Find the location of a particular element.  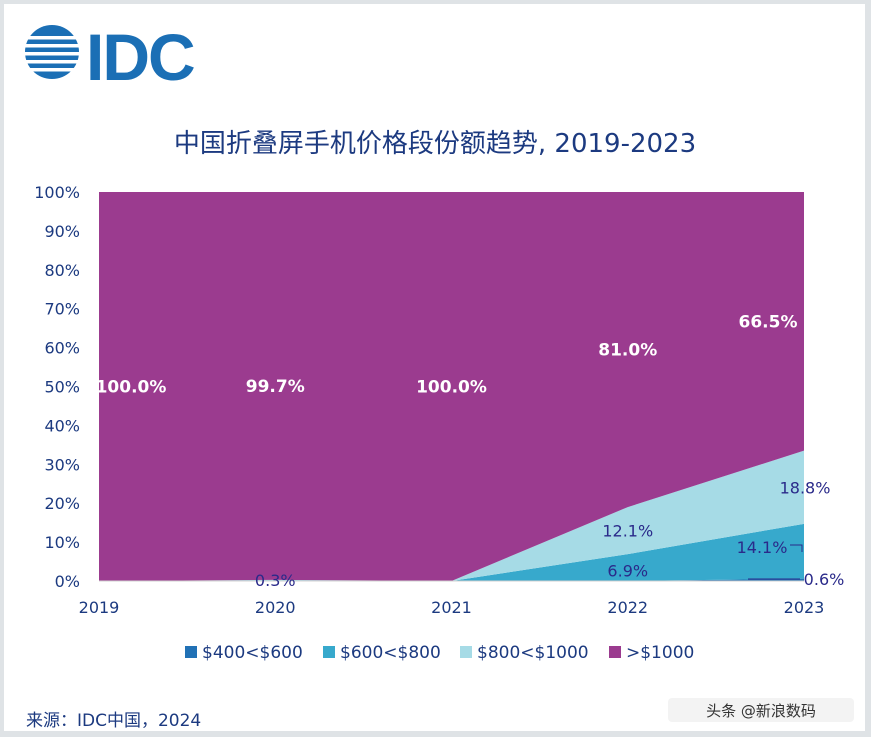

y-tick-label: 20% is located at coordinates (62, 503).